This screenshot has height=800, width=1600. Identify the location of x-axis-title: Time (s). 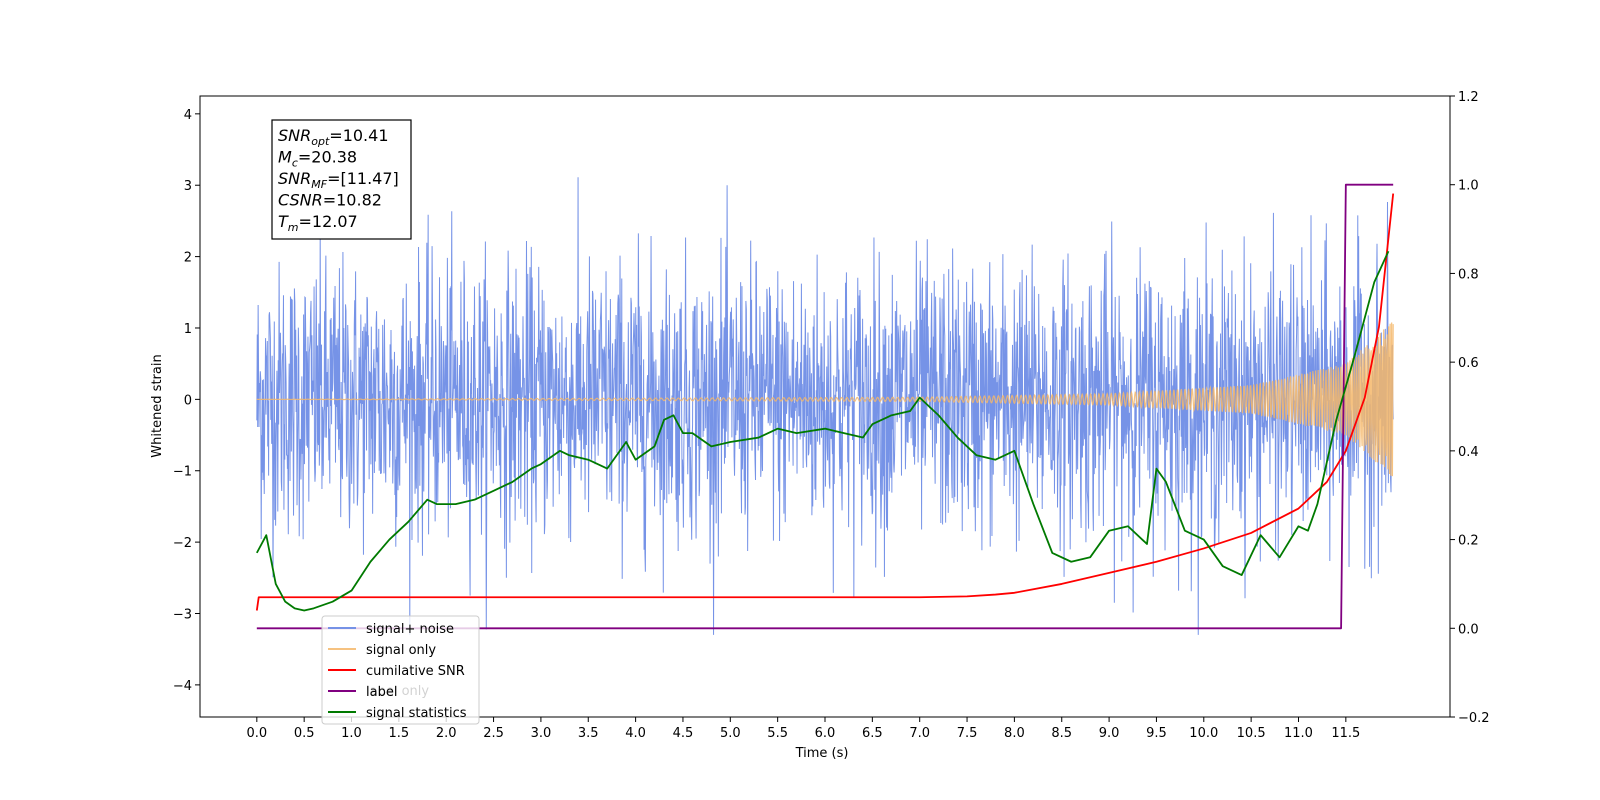
(822, 753).